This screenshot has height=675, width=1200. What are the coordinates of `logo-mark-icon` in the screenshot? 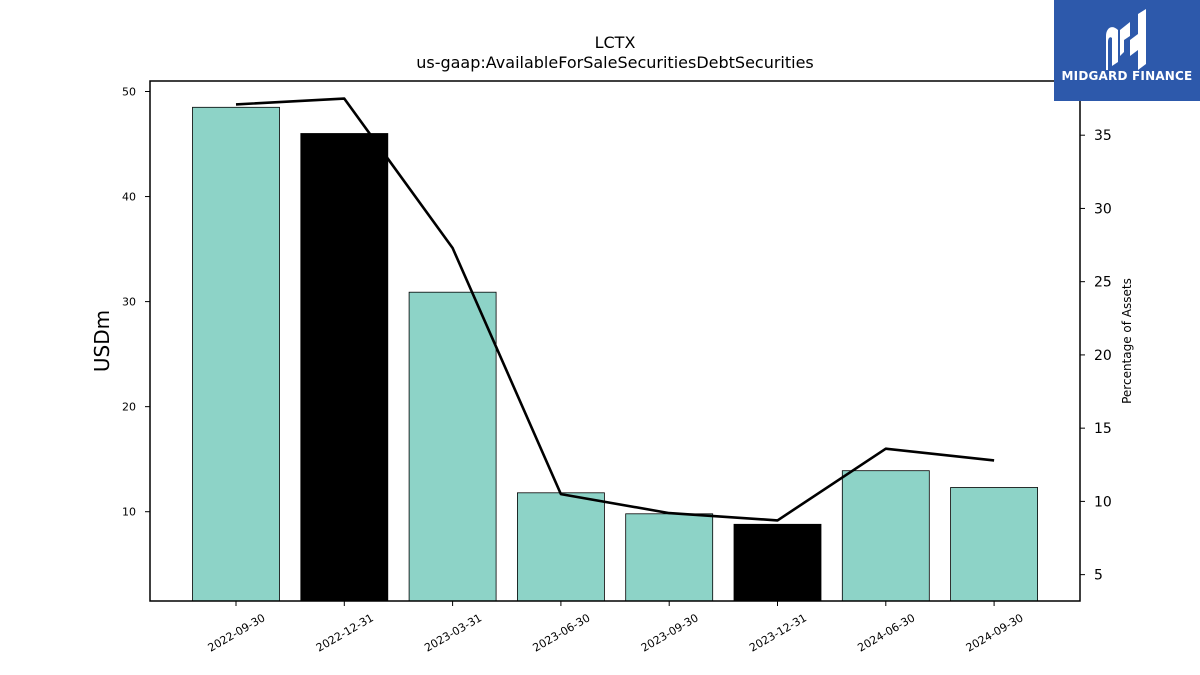 It's located at (1126, 39).